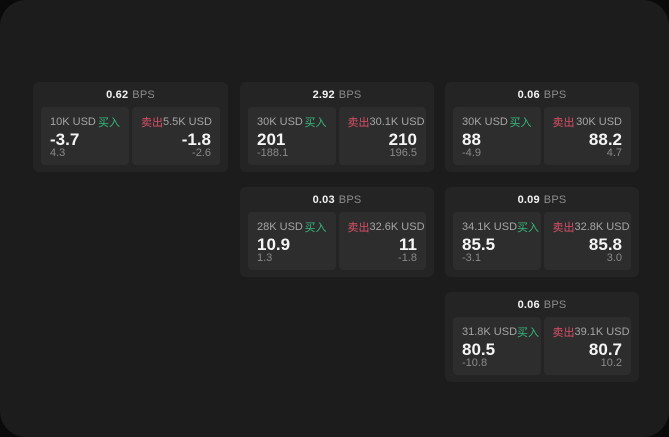 The width and height of the screenshot is (669, 437). Describe the element at coordinates (542, 136) in the screenshot. I see `quote-panels: 30K USD 买入 88 -4.9 卖出 30K USD 88.2 4.7` at that location.